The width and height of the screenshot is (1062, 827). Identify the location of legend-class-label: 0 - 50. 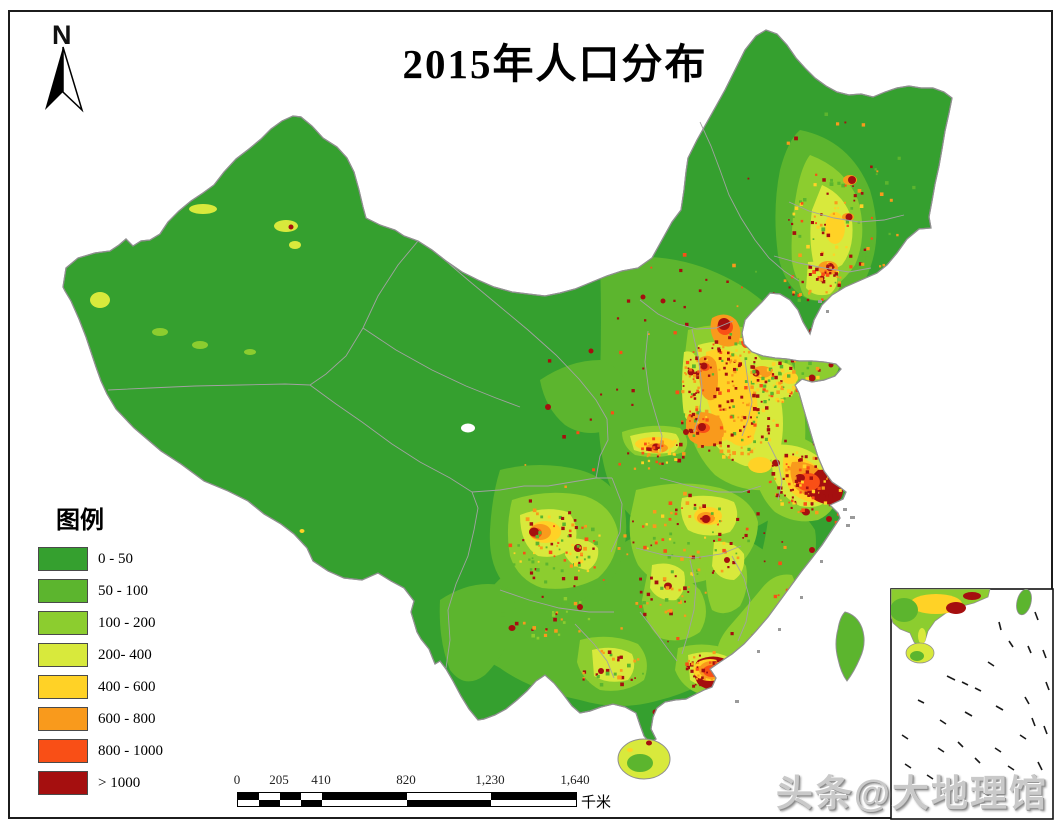
(115, 558).